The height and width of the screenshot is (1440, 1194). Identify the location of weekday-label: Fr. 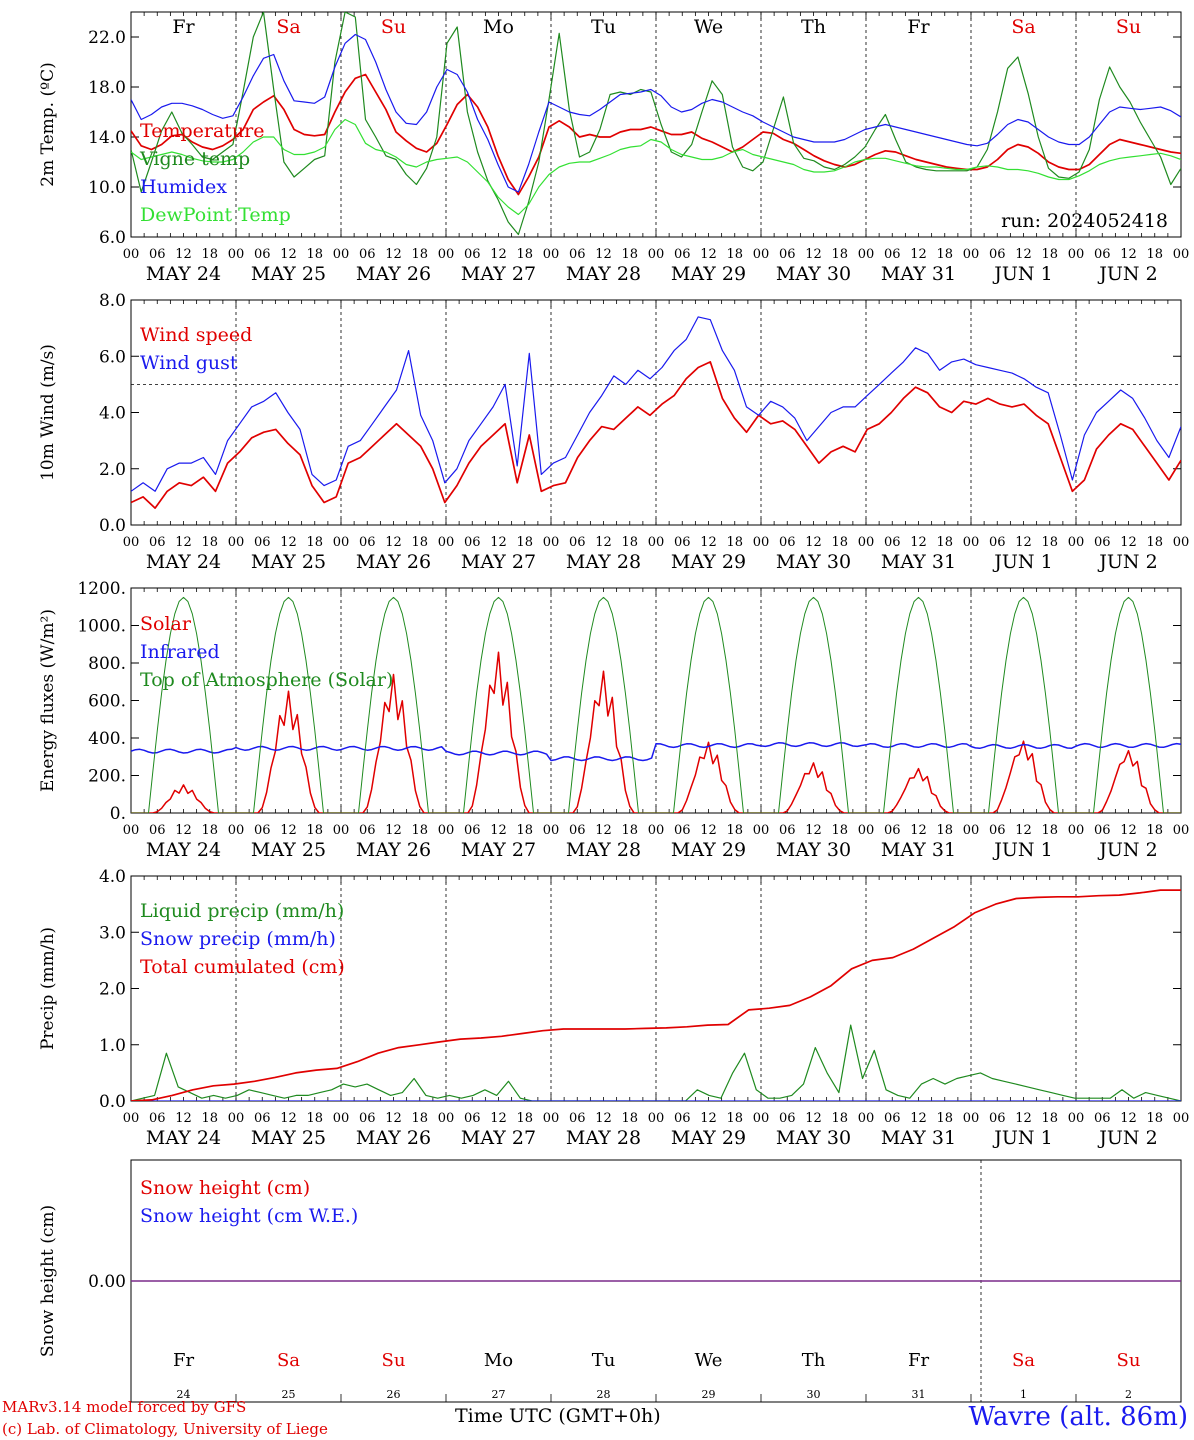
(918, 27).